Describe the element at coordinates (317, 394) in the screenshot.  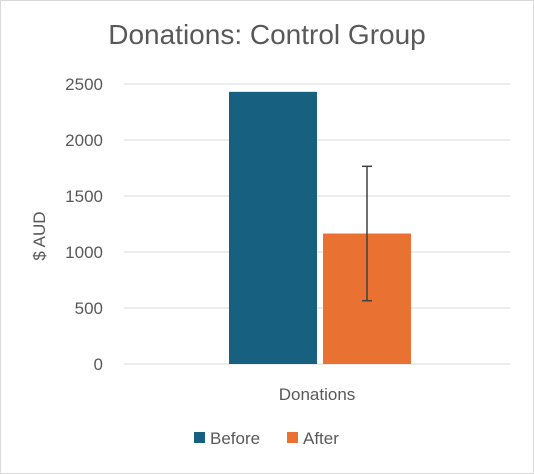
I see `x-category-label: Donations` at that location.